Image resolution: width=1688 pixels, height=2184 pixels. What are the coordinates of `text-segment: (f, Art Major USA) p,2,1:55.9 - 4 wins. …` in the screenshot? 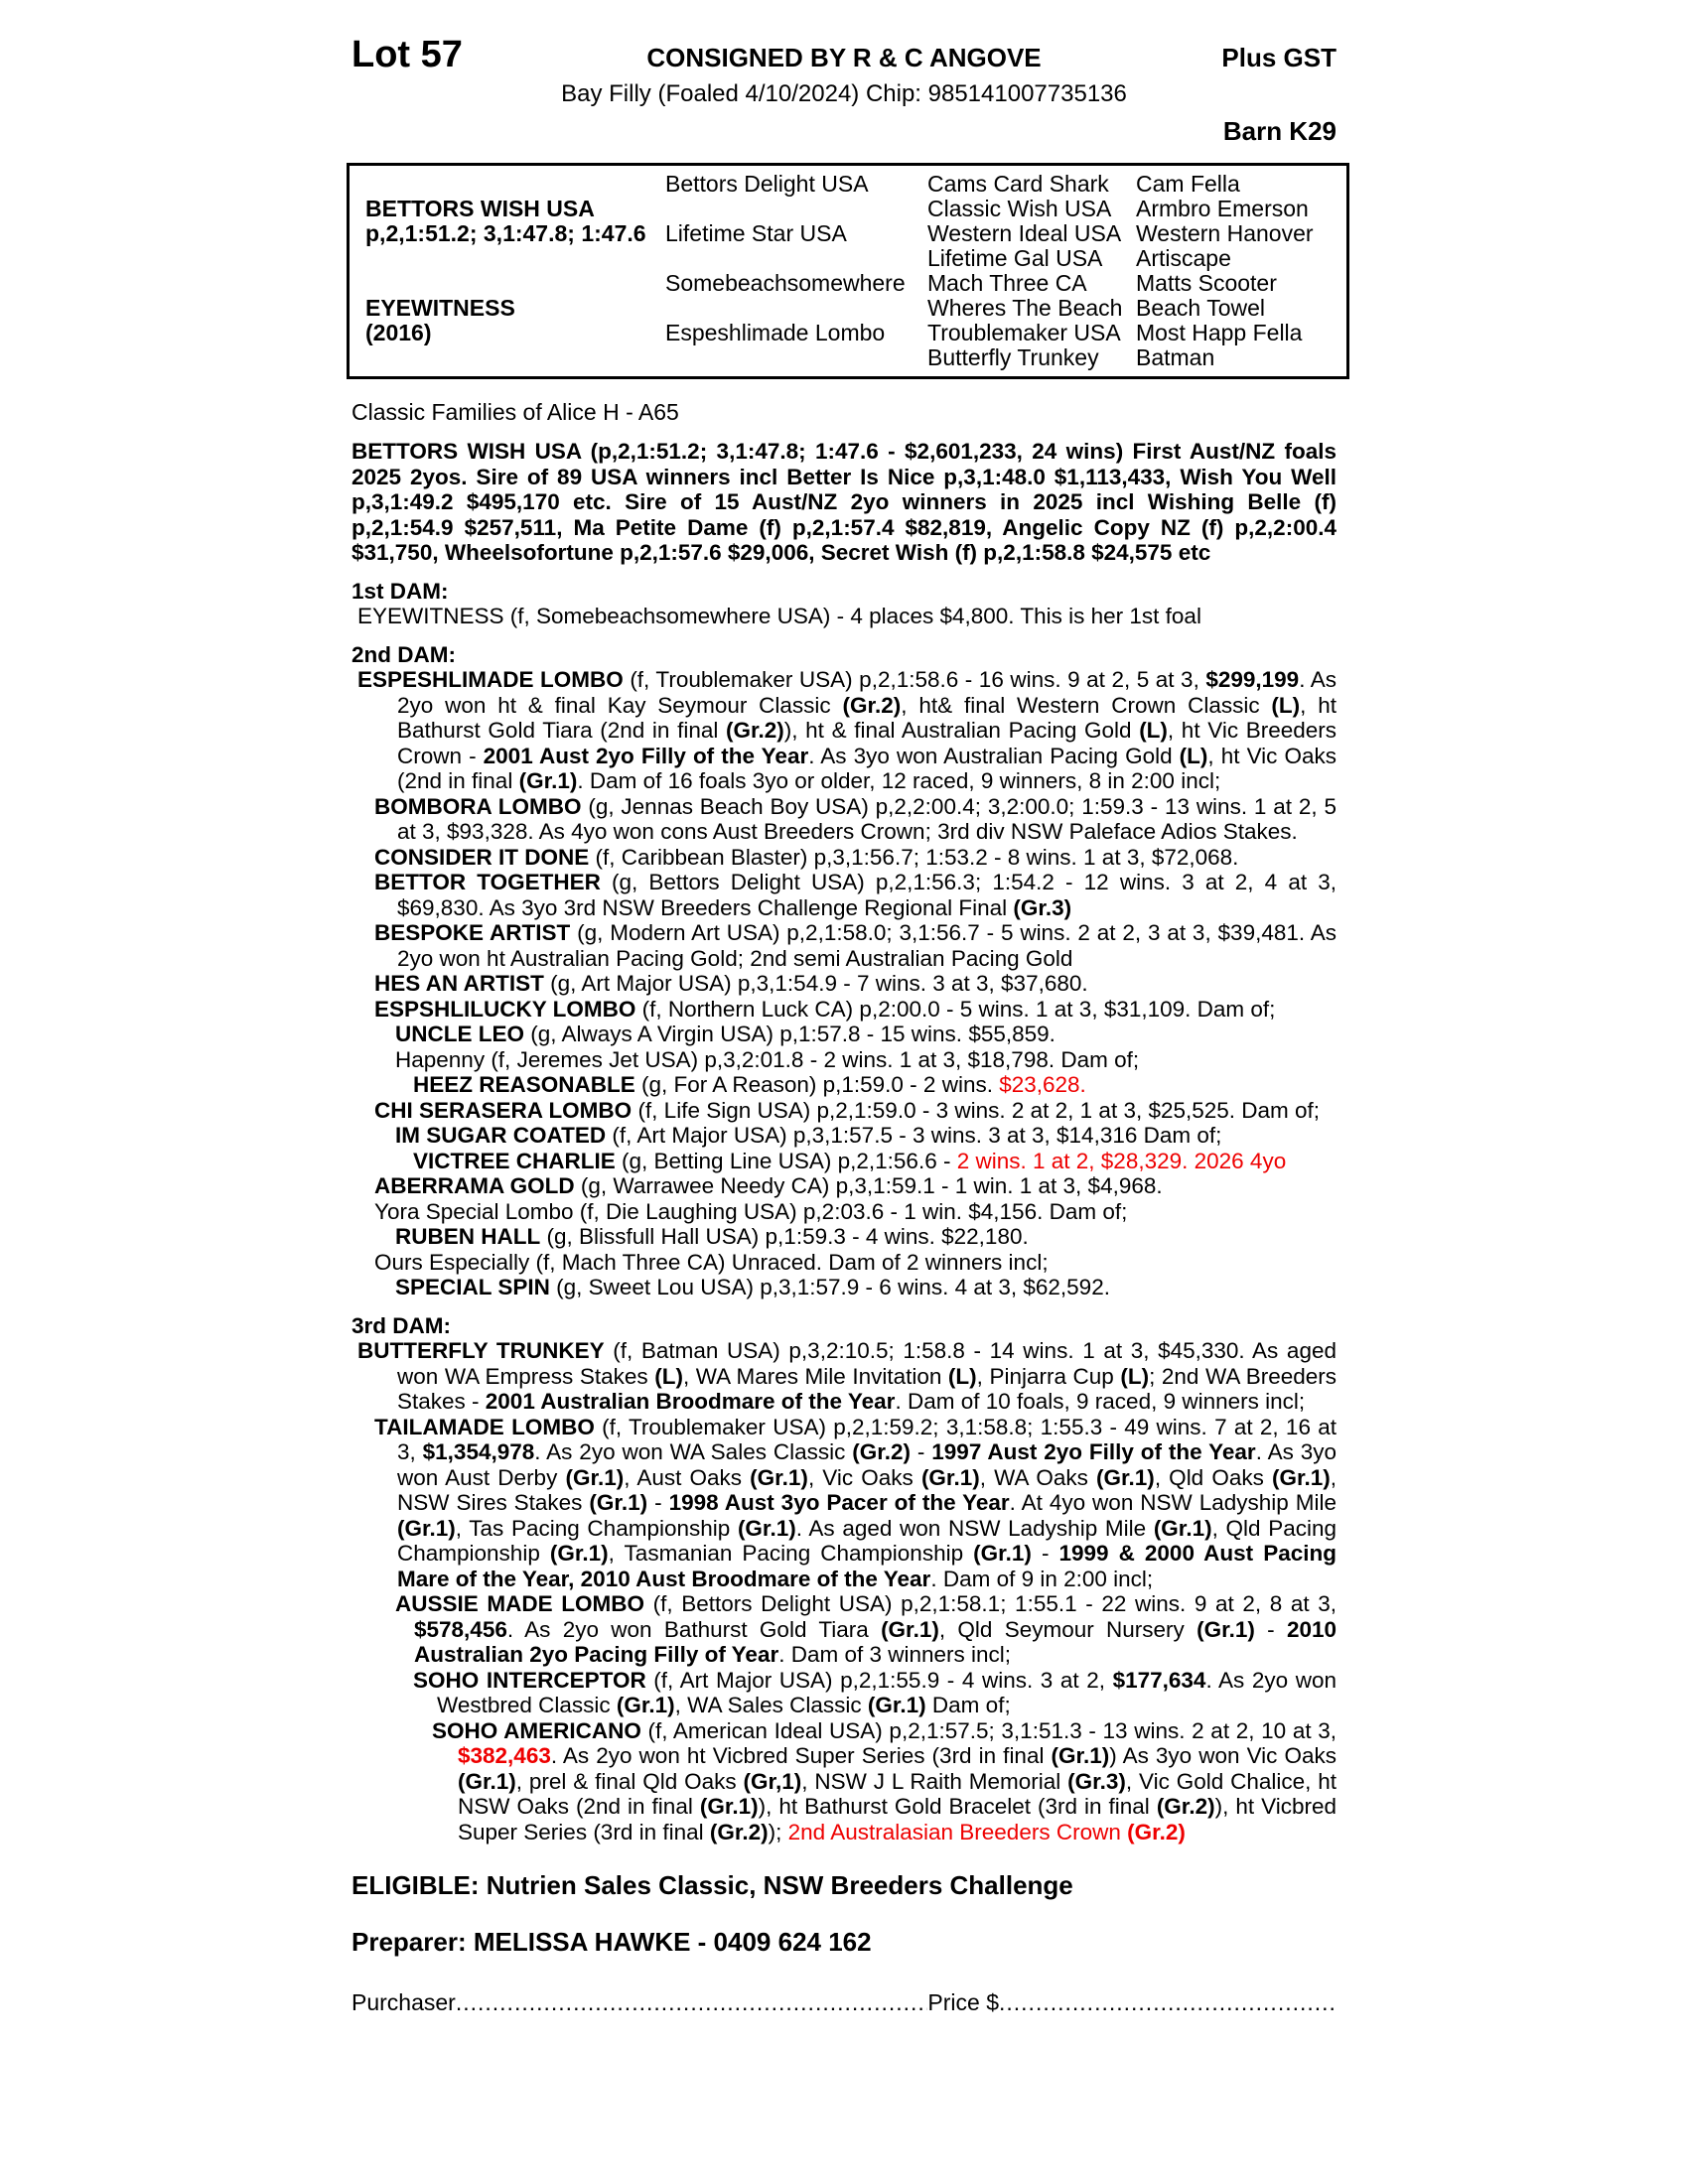 It's located at (879, 1680).